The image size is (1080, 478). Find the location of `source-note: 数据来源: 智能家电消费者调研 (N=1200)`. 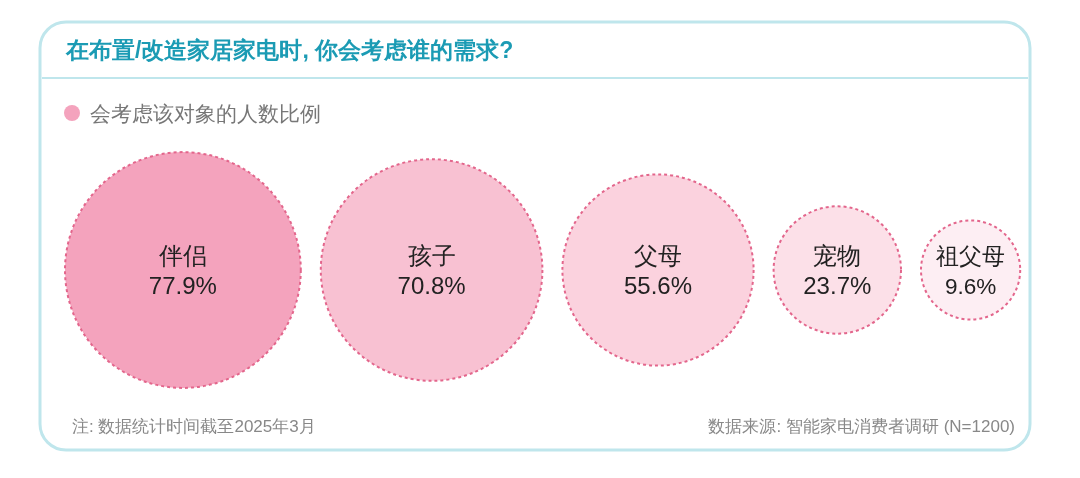

source-note: 数据来源: 智能家电消费者调研 (N=1200) is located at coordinates (861, 426).